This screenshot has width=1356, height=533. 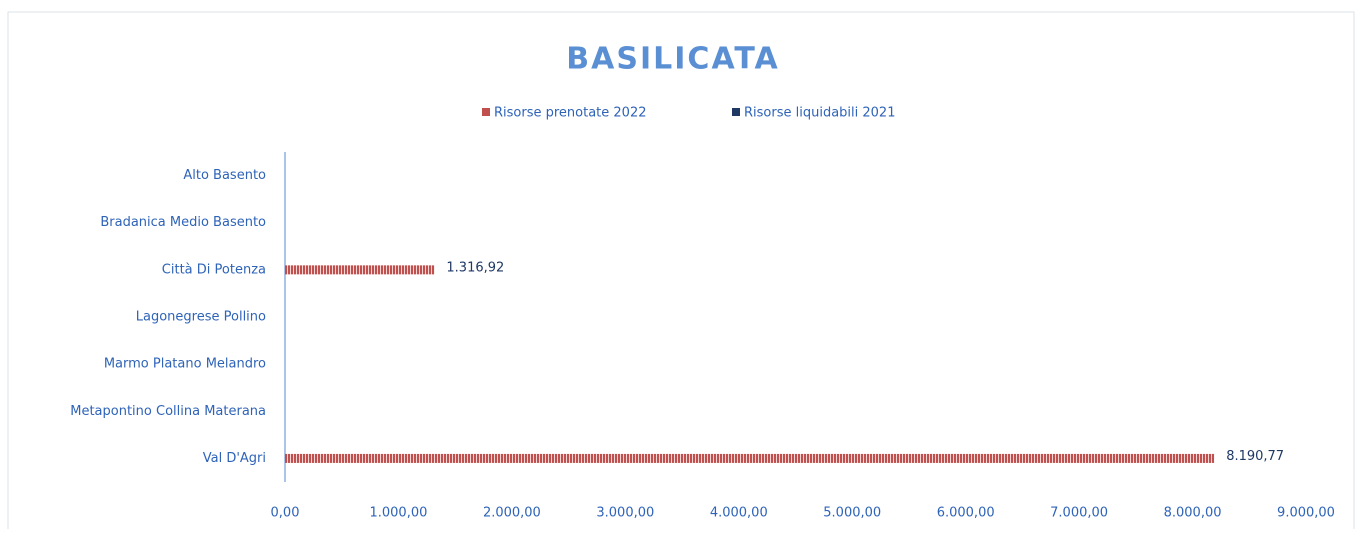 I want to click on y-tick-label: Marmo Platano Melandro, so click(x=185, y=364).